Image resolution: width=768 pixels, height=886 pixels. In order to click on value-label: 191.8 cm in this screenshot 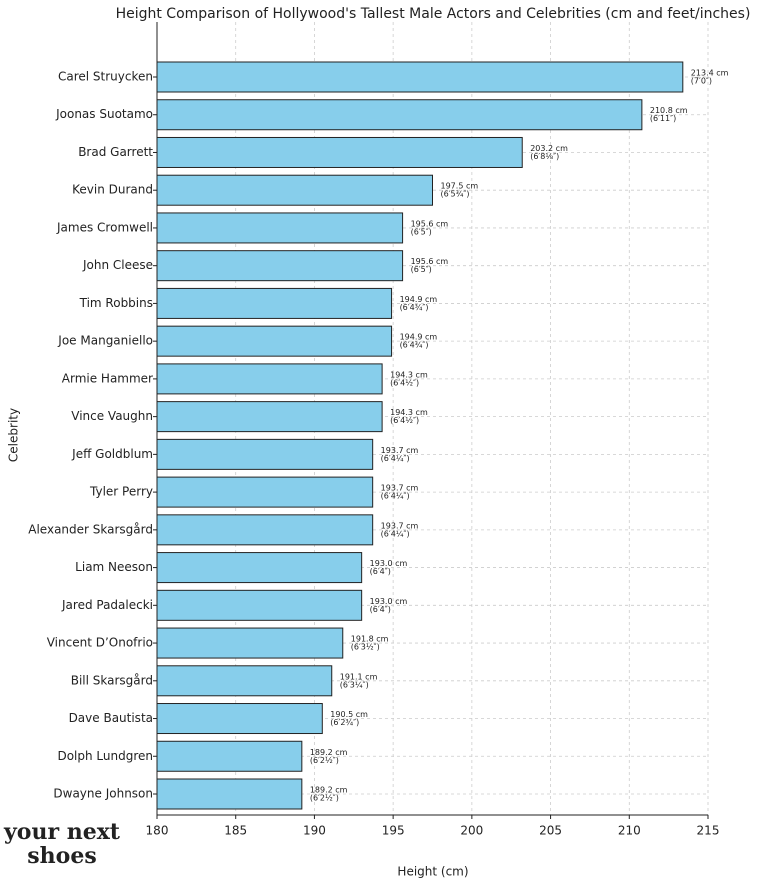, I will do `click(370, 639)`.